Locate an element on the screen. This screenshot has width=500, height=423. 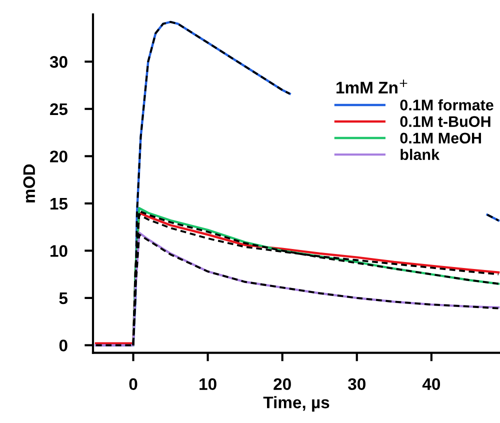
legend-label: 0.1M formate is located at coordinates (447, 104).